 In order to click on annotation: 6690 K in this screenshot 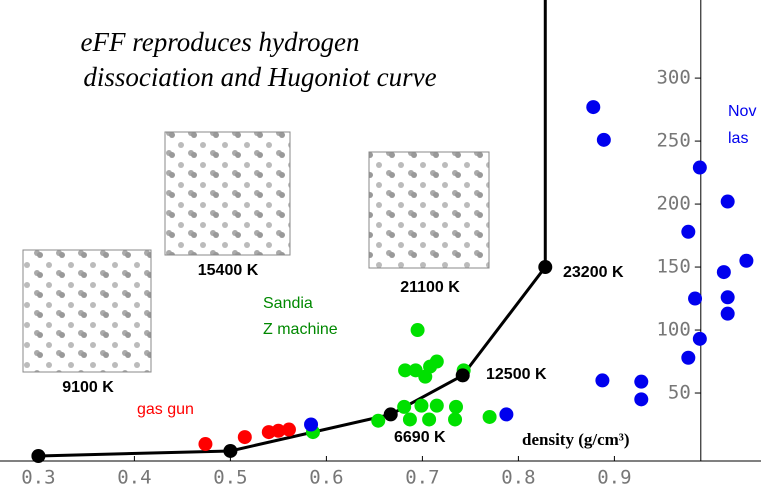, I will do `click(420, 437)`.